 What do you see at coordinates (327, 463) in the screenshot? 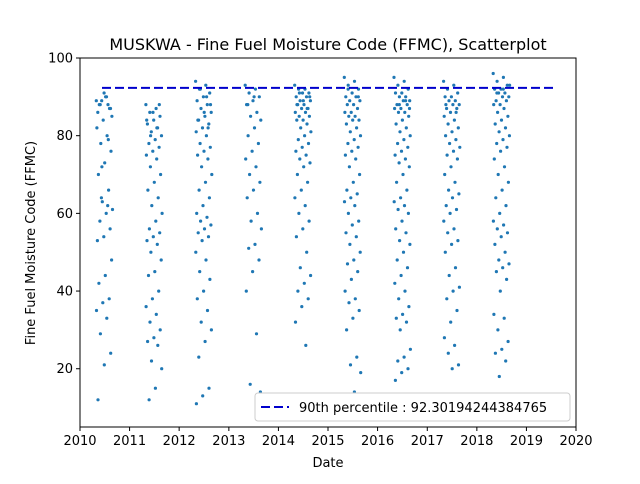
I see `x-axis-label: Date` at bounding box center [327, 463].